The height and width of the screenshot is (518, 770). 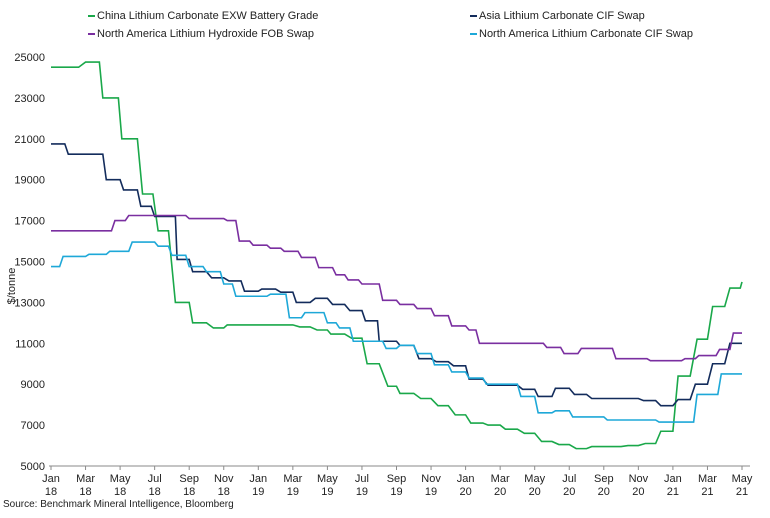 What do you see at coordinates (91, 34) in the screenshot?
I see `legend-swatch-na-hydroxide` at bounding box center [91, 34].